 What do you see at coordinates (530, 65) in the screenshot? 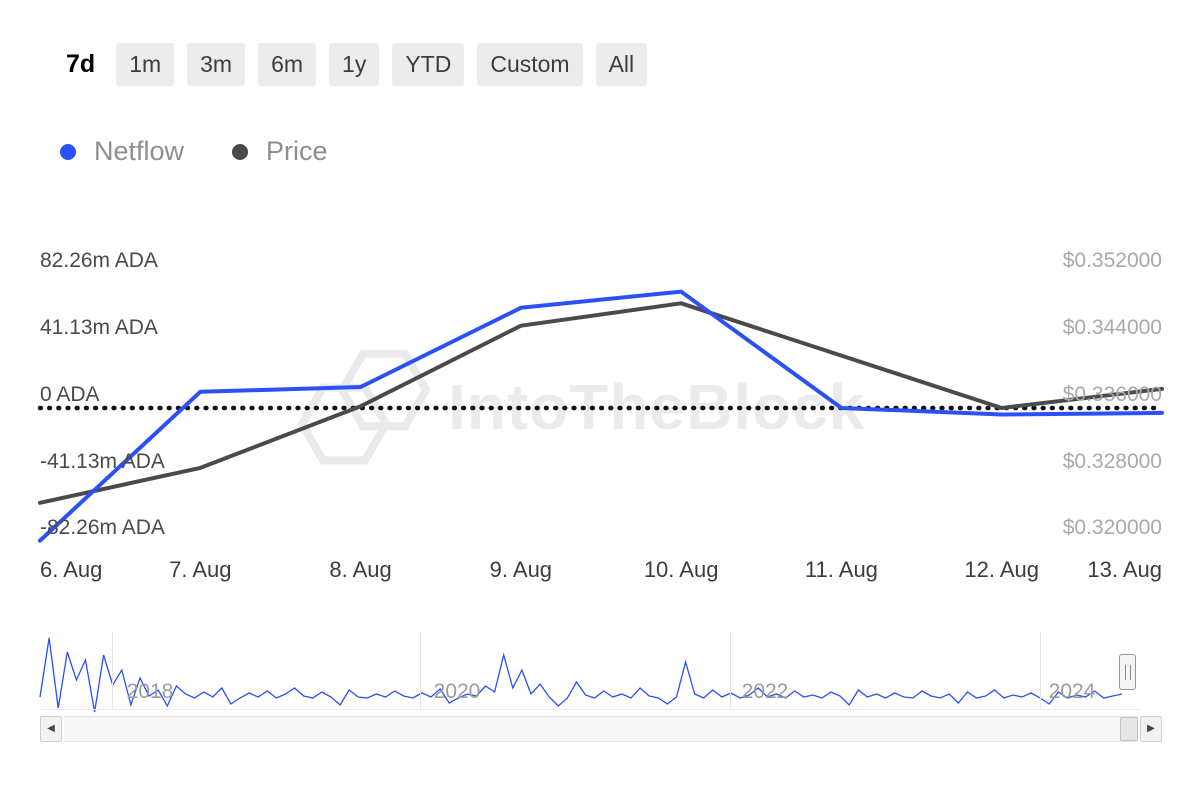
I see `range-button-custom: Custom` at bounding box center [530, 65].